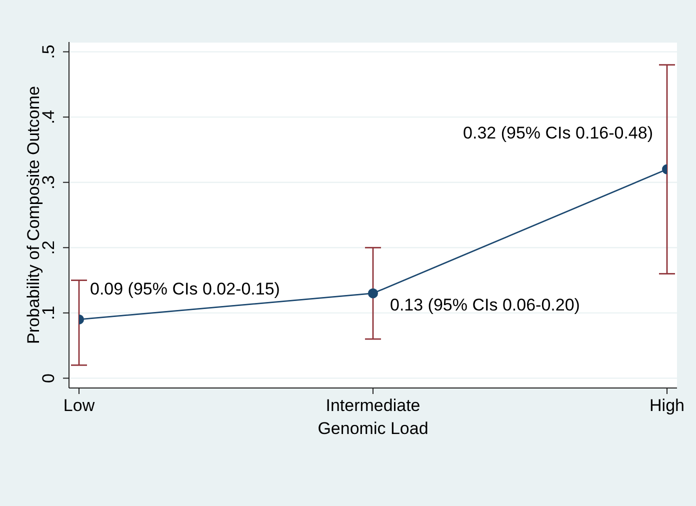 The image size is (696, 506). I want to click on y-tick-label: .5, so click(48, 51).